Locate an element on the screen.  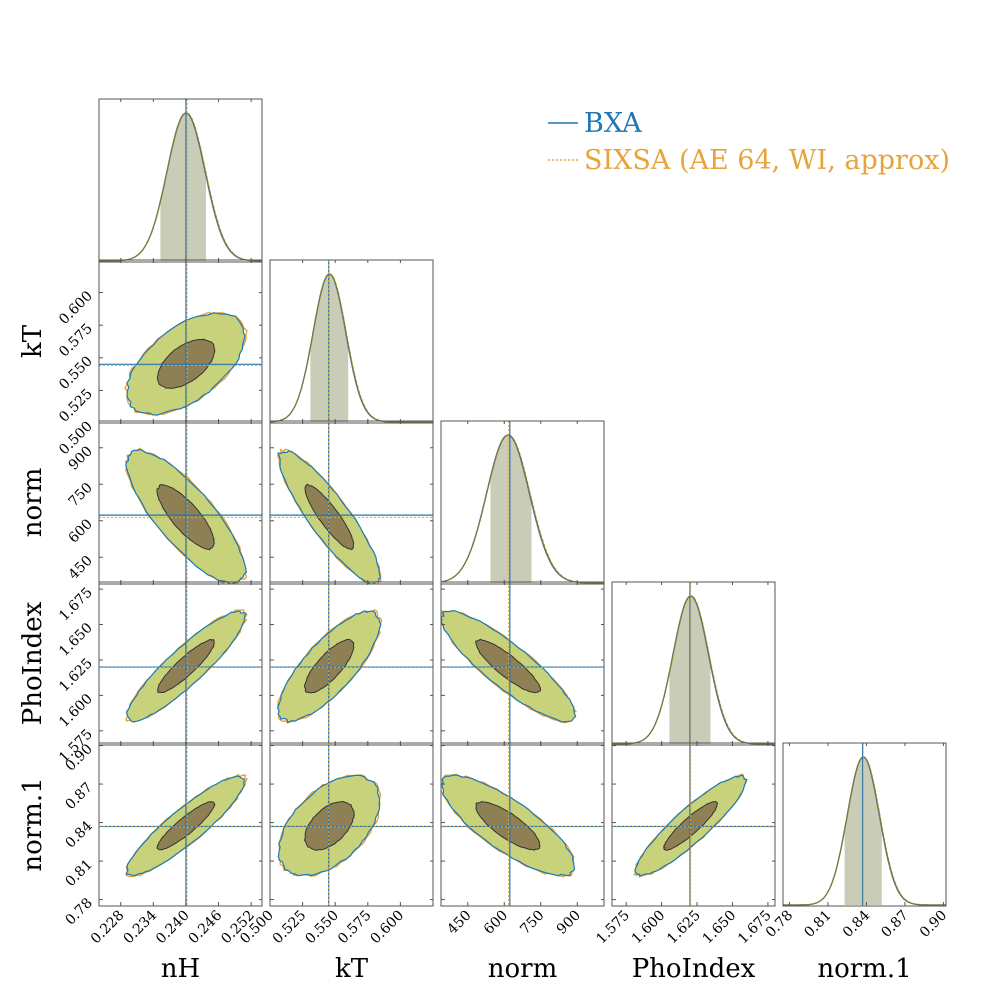
x-tick-label-nh: 0.240 is located at coordinates (173, 928).